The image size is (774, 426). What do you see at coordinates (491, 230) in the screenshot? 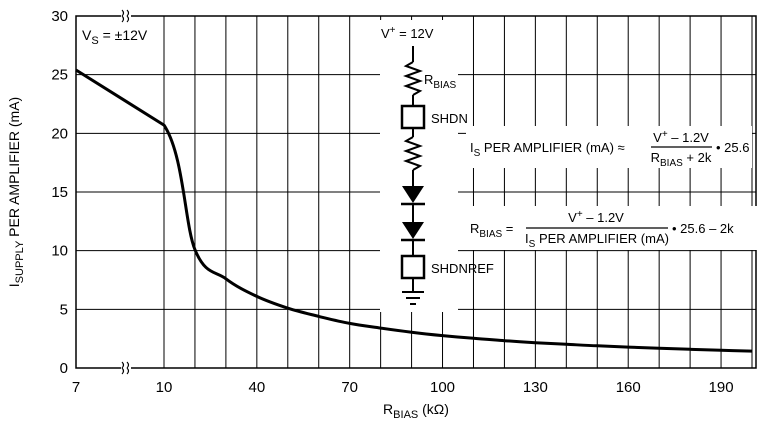
I see `svg-text: RBIAS =` at bounding box center [491, 230].